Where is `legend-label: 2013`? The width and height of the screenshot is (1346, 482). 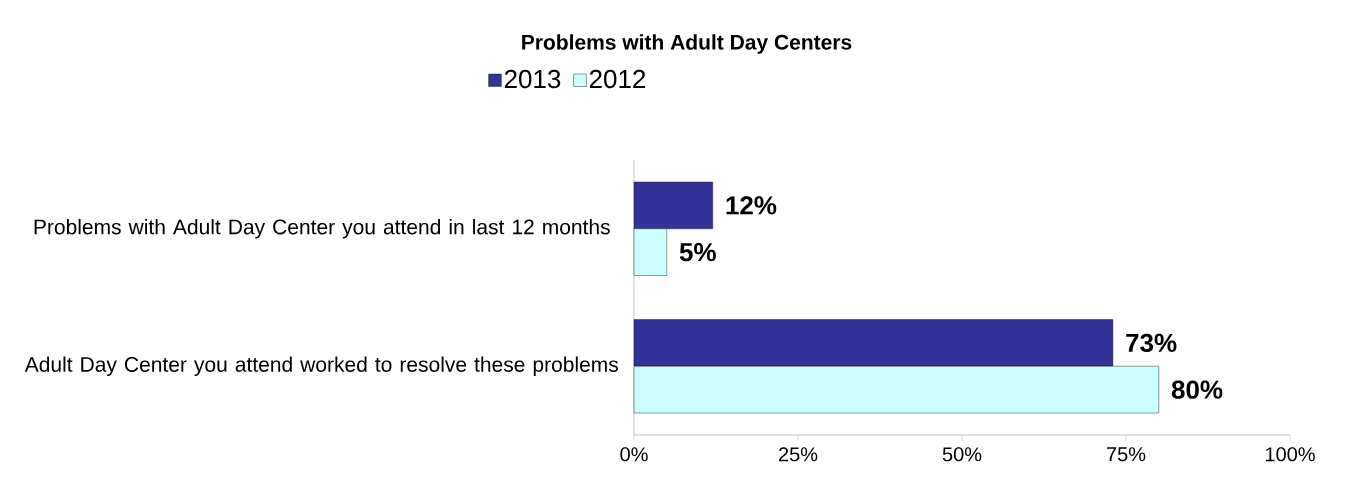 legend-label: 2013 is located at coordinates (532, 79).